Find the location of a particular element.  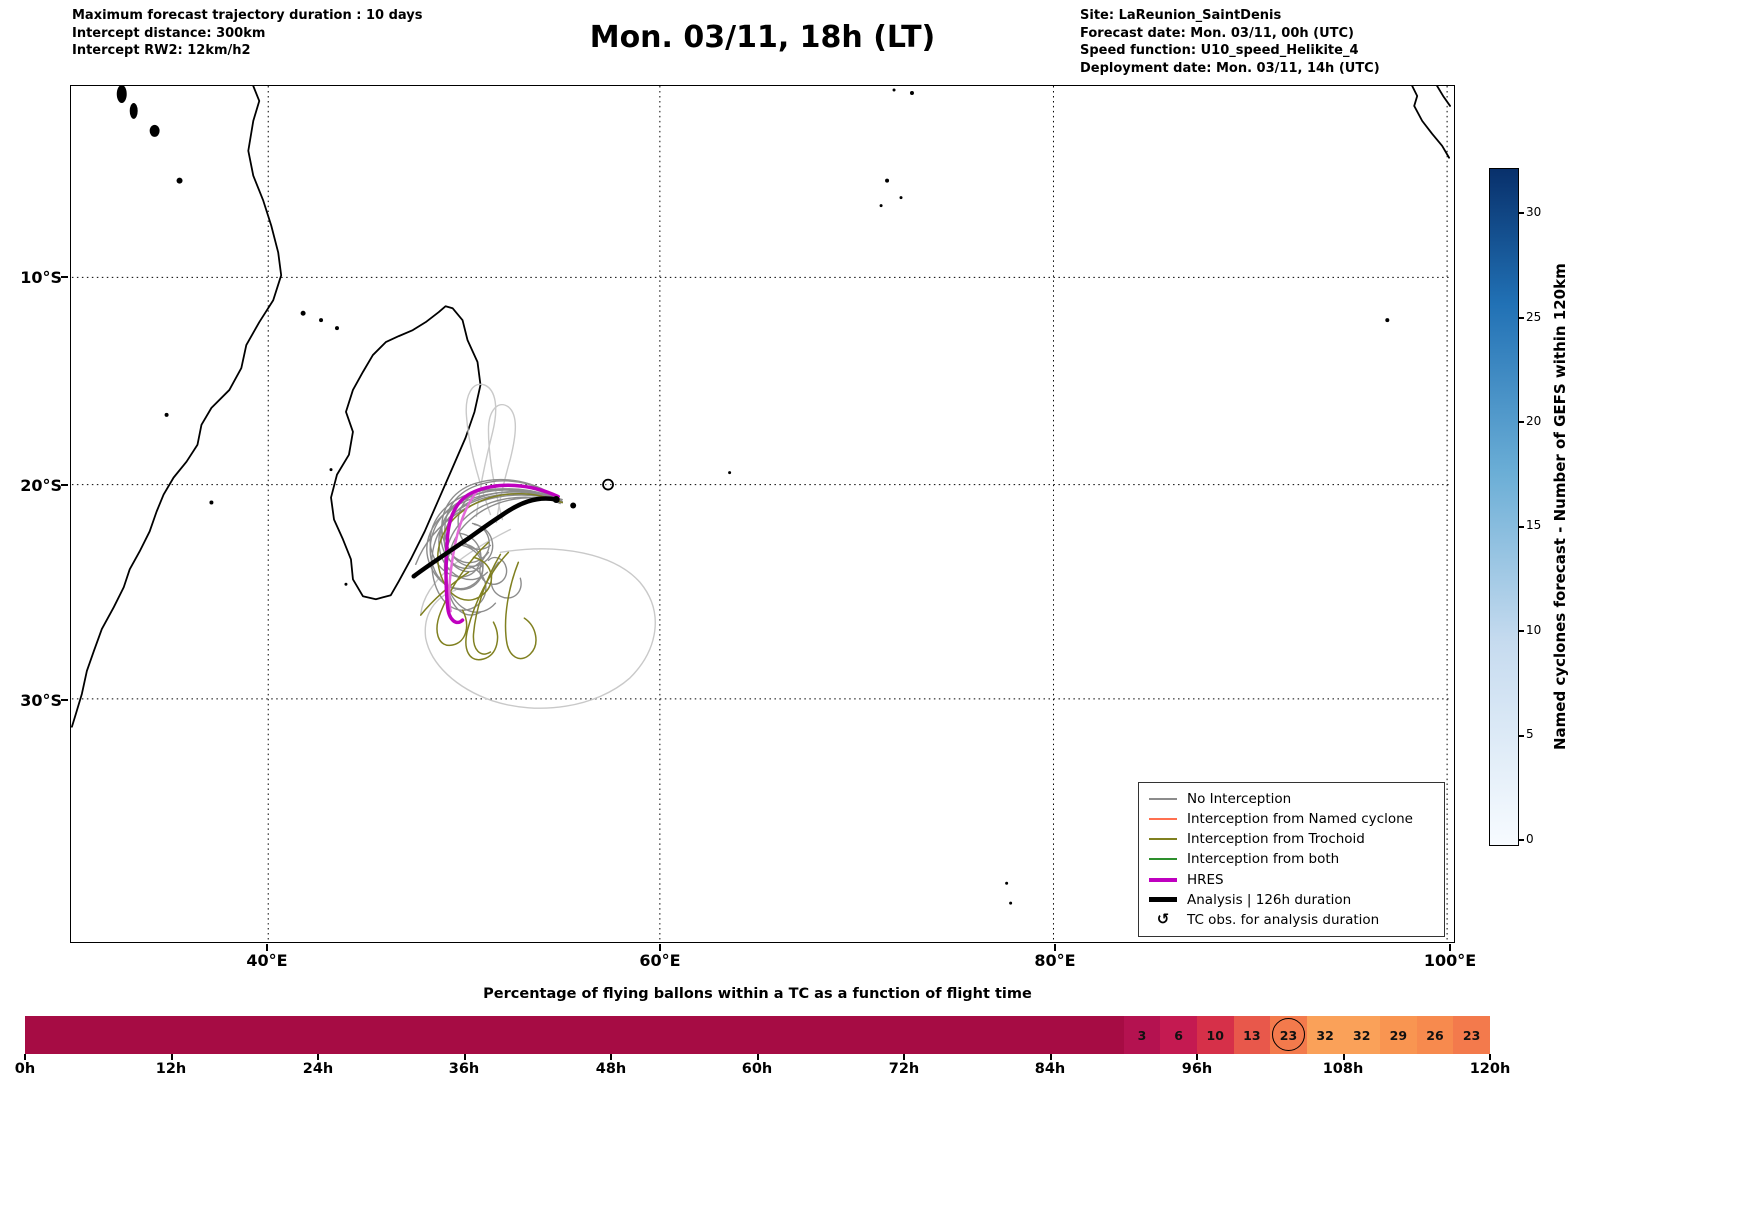

deployment-date-text: Deployment date: Mon. 03/11, 14h (UTC) is located at coordinates (1230, 68).